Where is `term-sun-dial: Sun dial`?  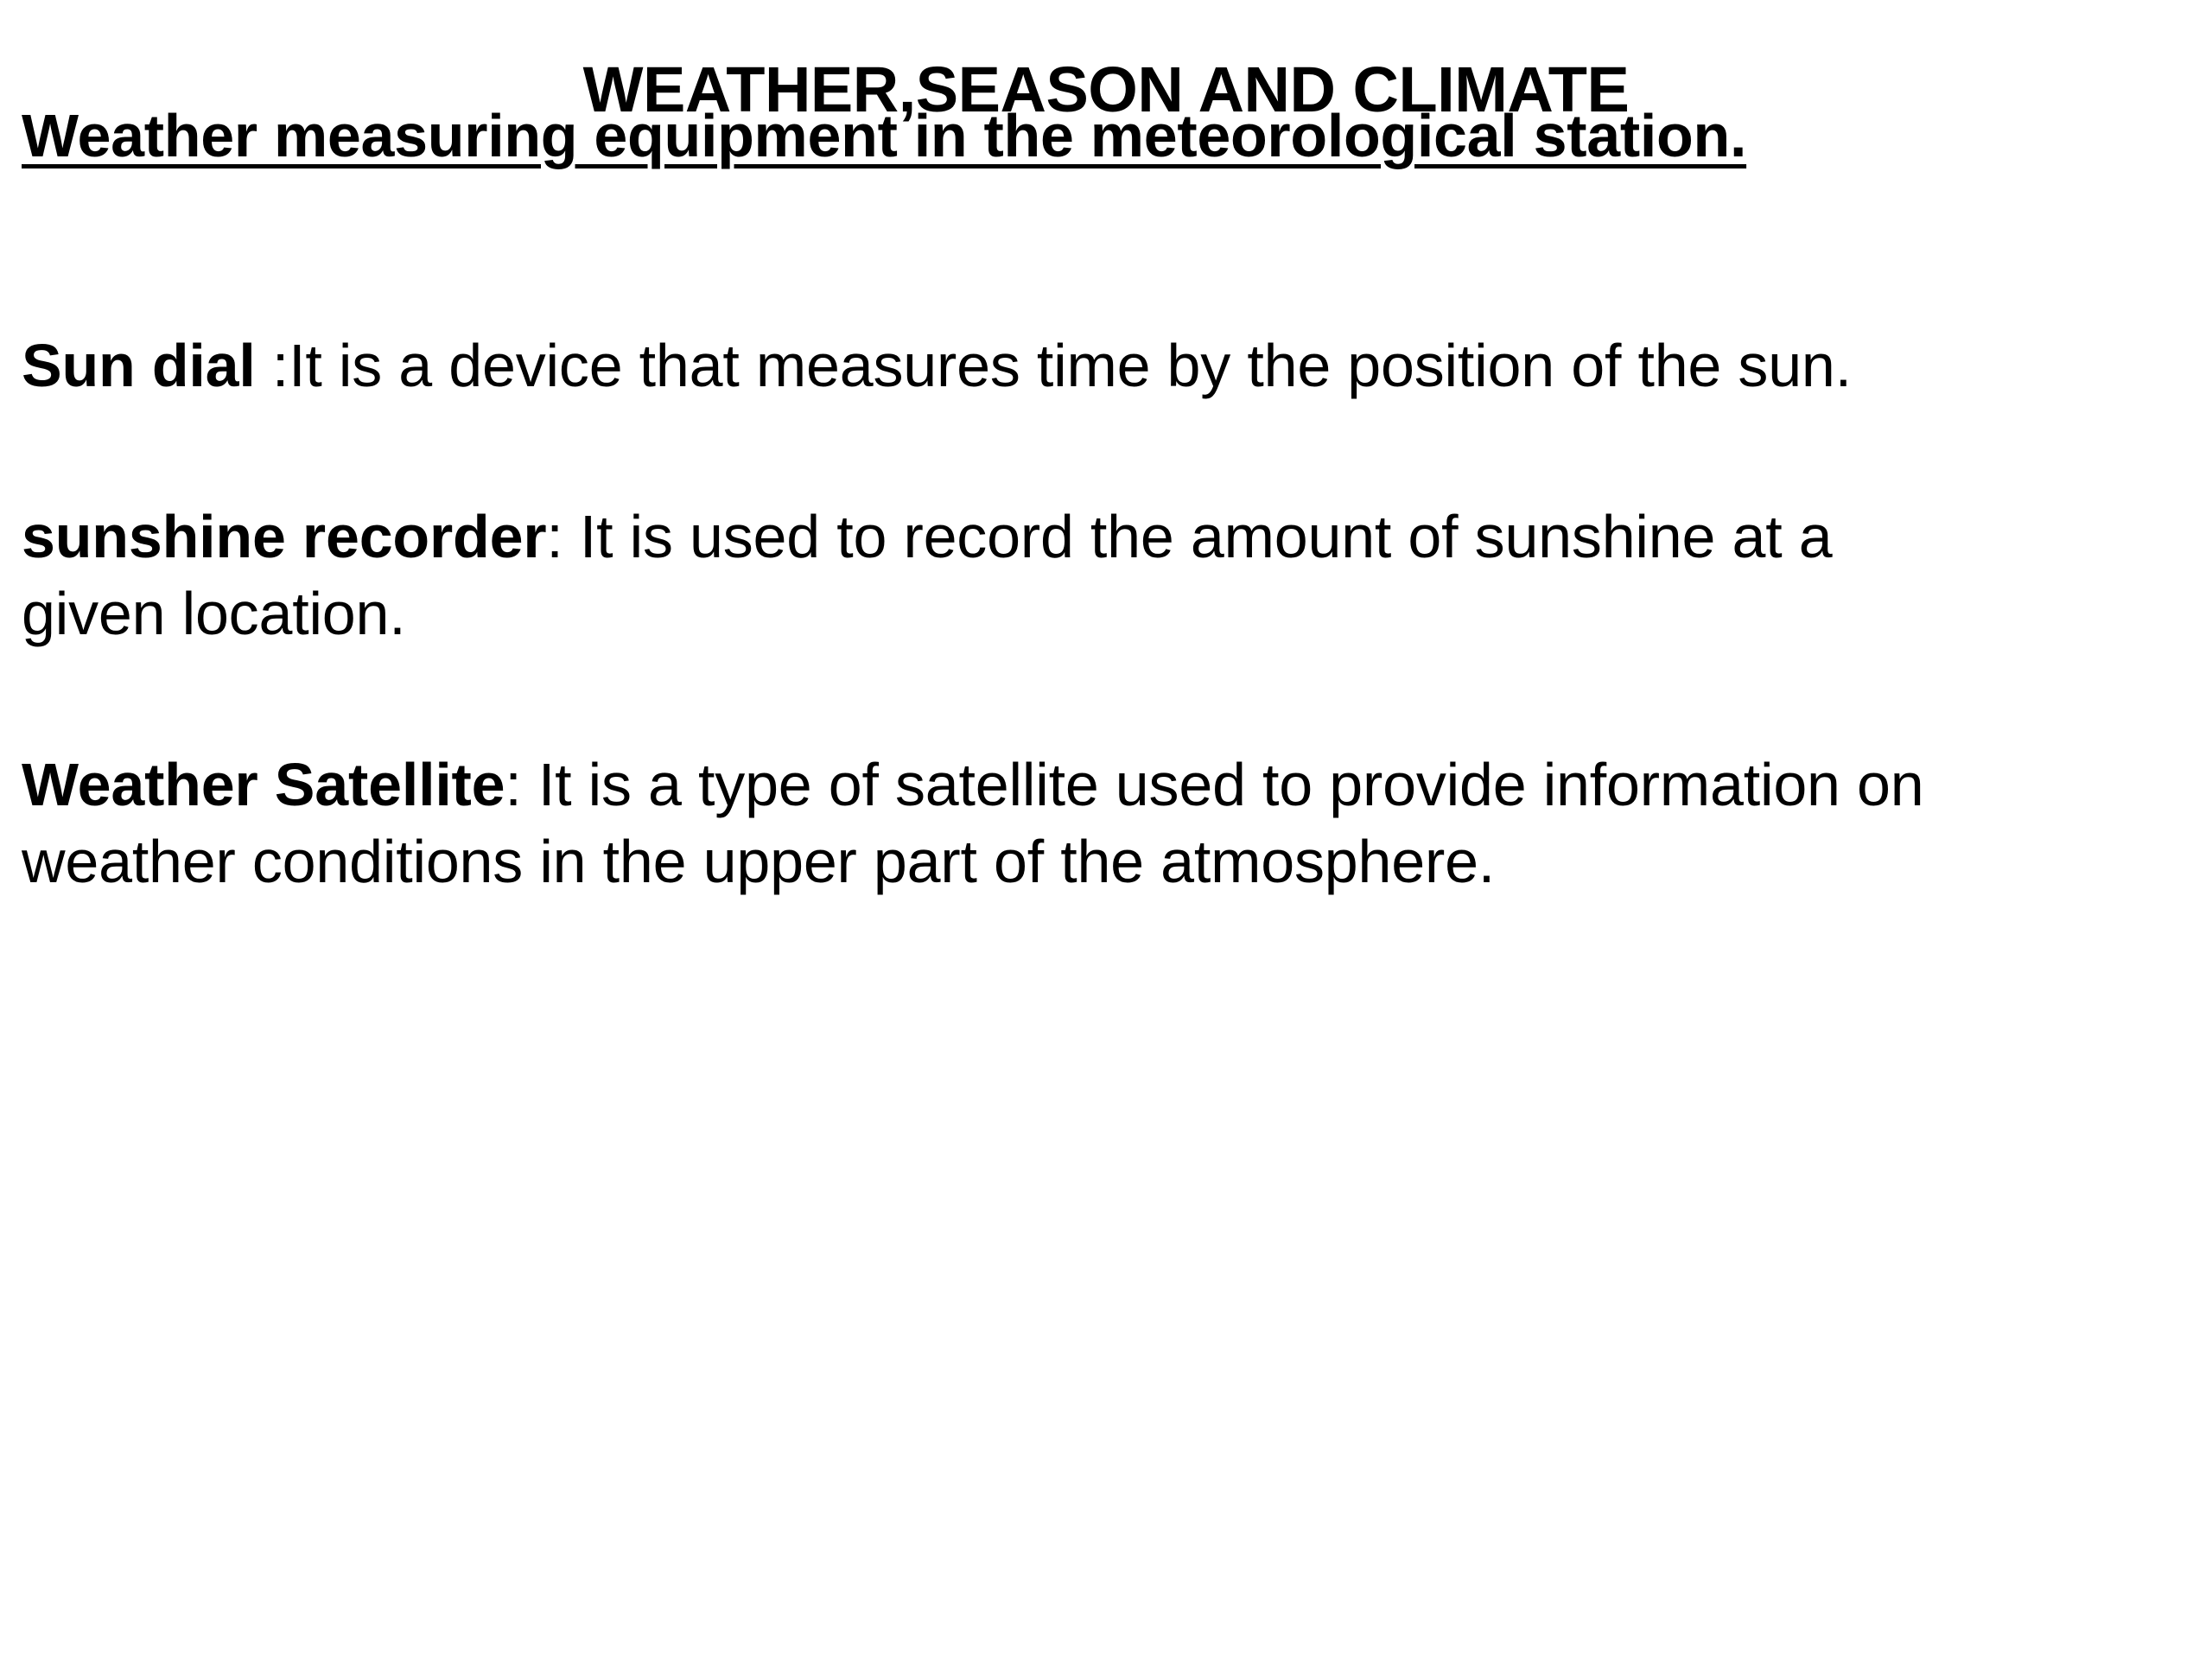
term-sun-dial: Sun dial is located at coordinates (139, 365).